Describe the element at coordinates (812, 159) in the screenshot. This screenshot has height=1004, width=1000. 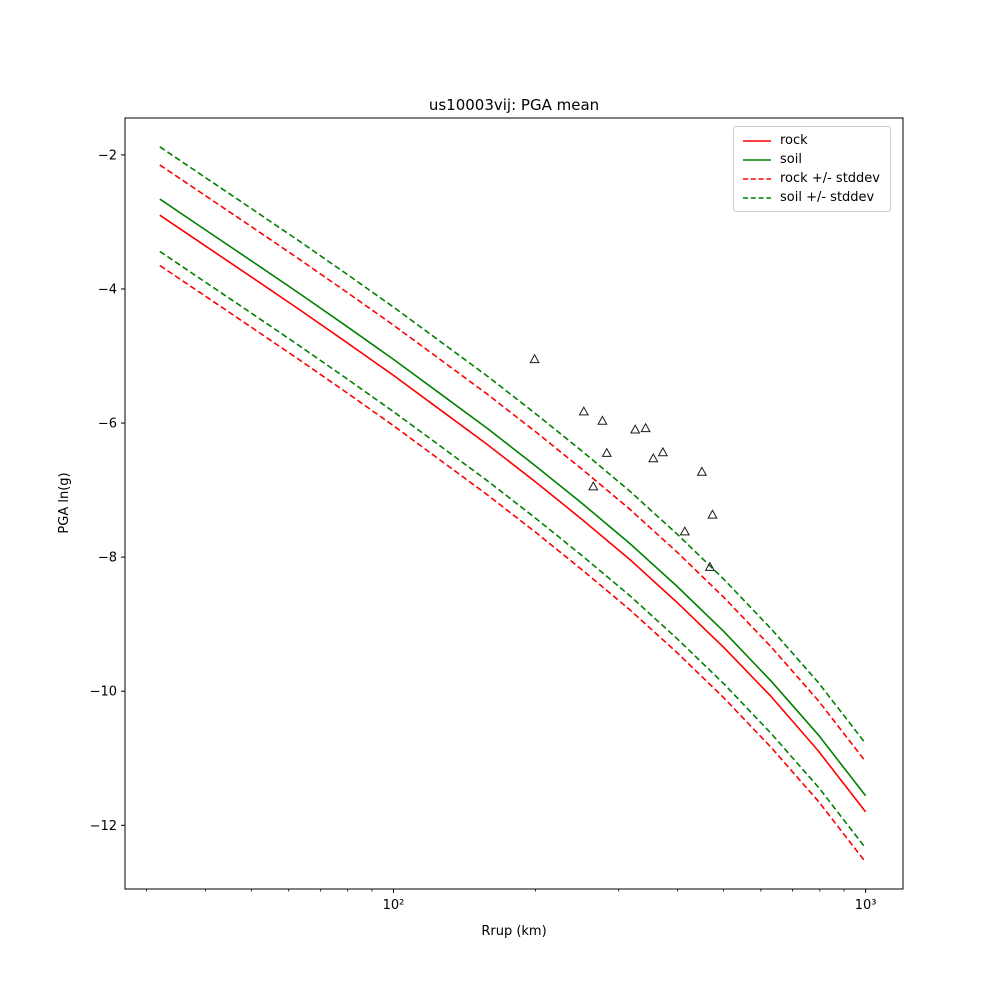
I see `legend-entry-soil: soil` at that location.